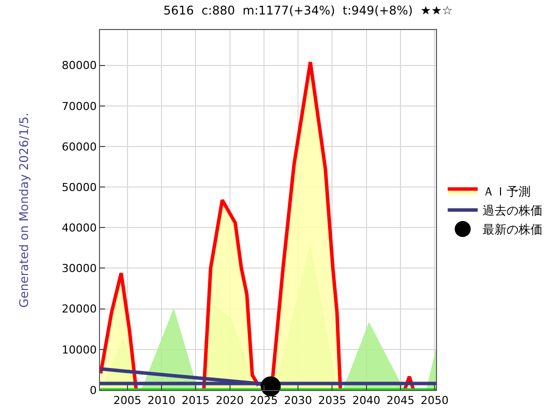 The width and height of the screenshot is (560, 420). Describe the element at coordinates (434, 401) in the screenshot. I see `x-tick-label: 2050` at that location.